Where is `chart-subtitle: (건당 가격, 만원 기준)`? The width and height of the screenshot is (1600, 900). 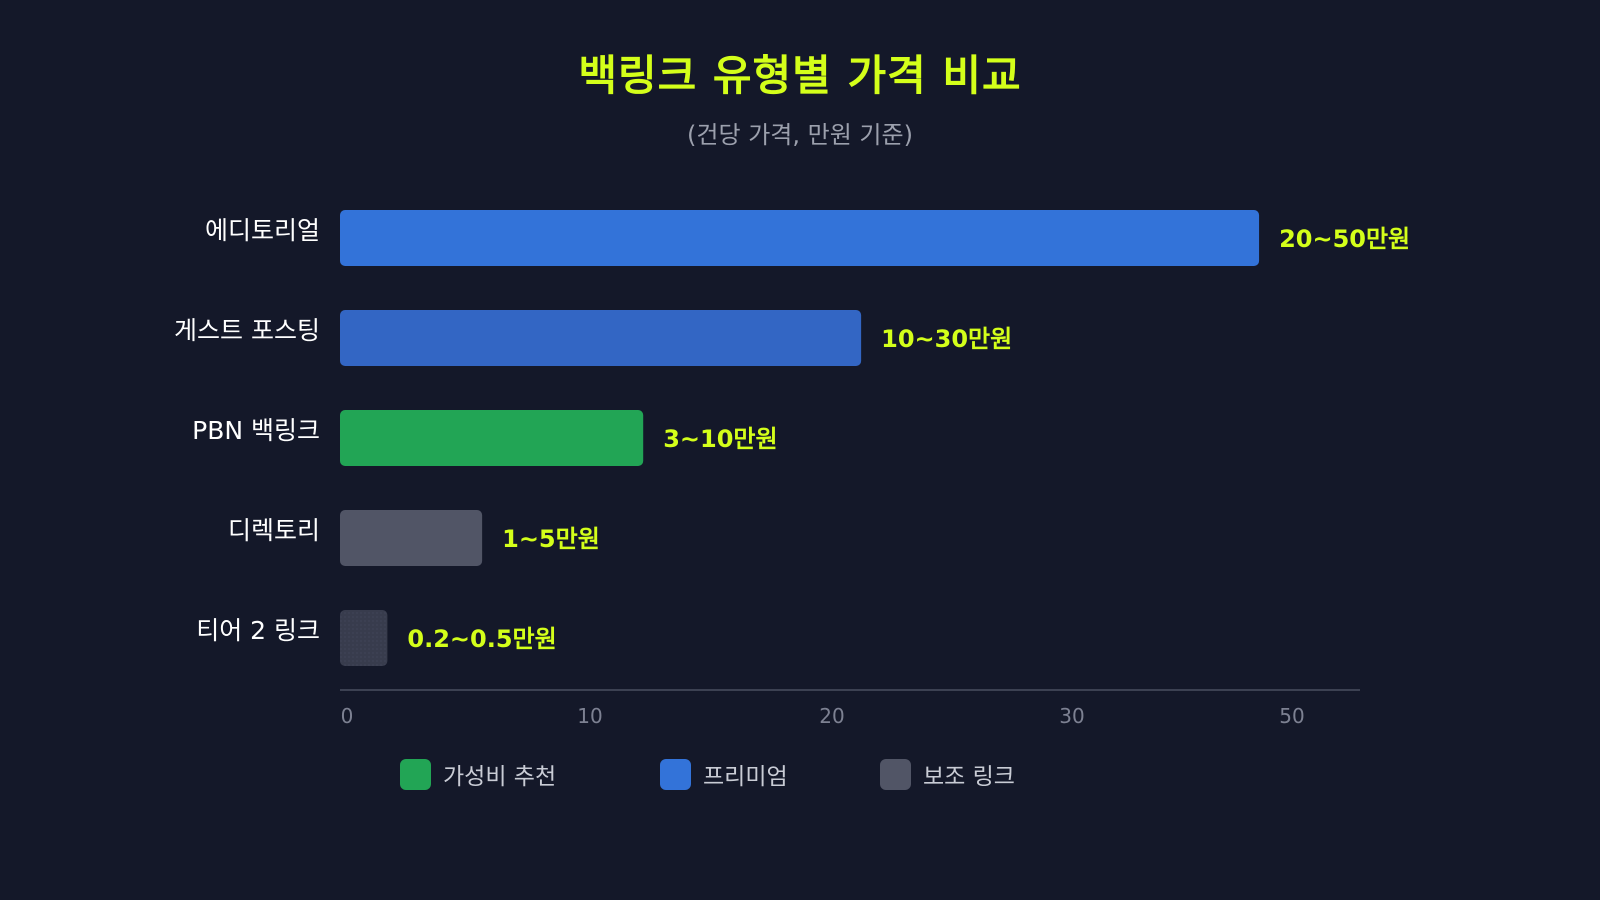 chart-subtitle: (건당 가격, 만원 기준) is located at coordinates (800, 135).